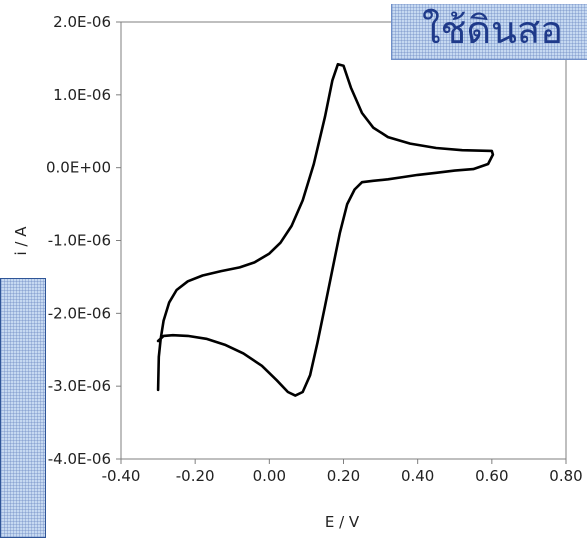 This screenshot has height=538, width=587. Describe the element at coordinates (491, 476) in the screenshot. I see `x-tick-label: 0.60` at that location.